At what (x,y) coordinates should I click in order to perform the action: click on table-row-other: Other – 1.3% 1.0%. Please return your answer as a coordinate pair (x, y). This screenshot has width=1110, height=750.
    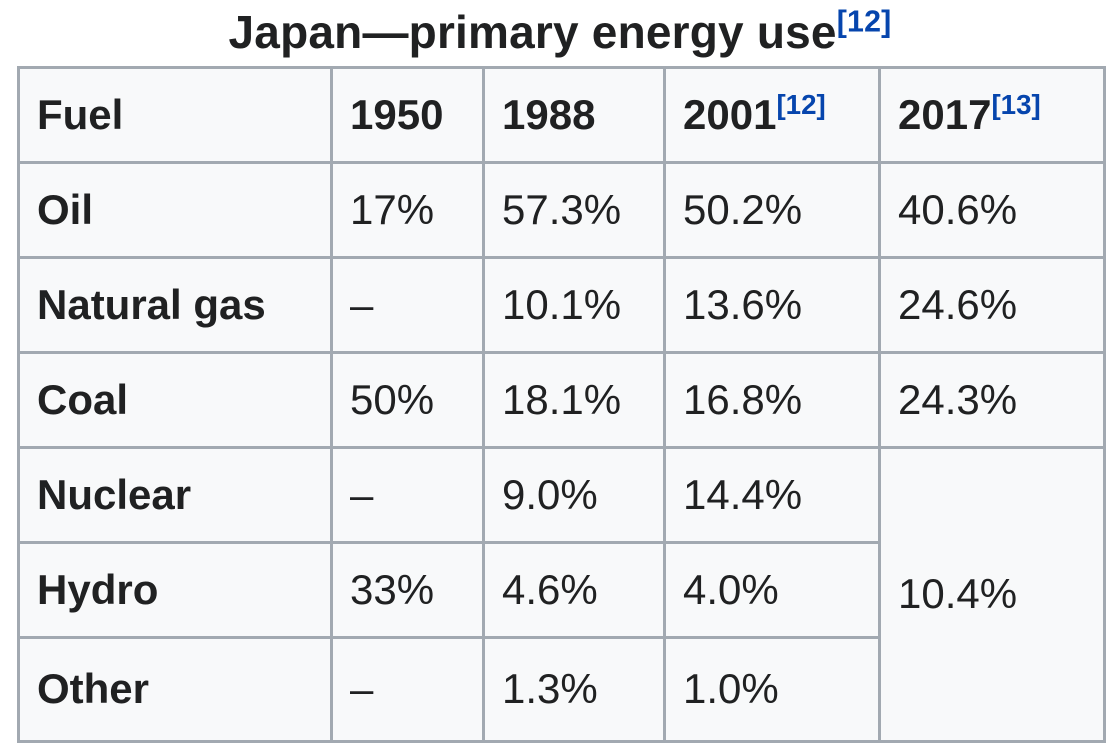
    Looking at the image, I should click on (561, 689).